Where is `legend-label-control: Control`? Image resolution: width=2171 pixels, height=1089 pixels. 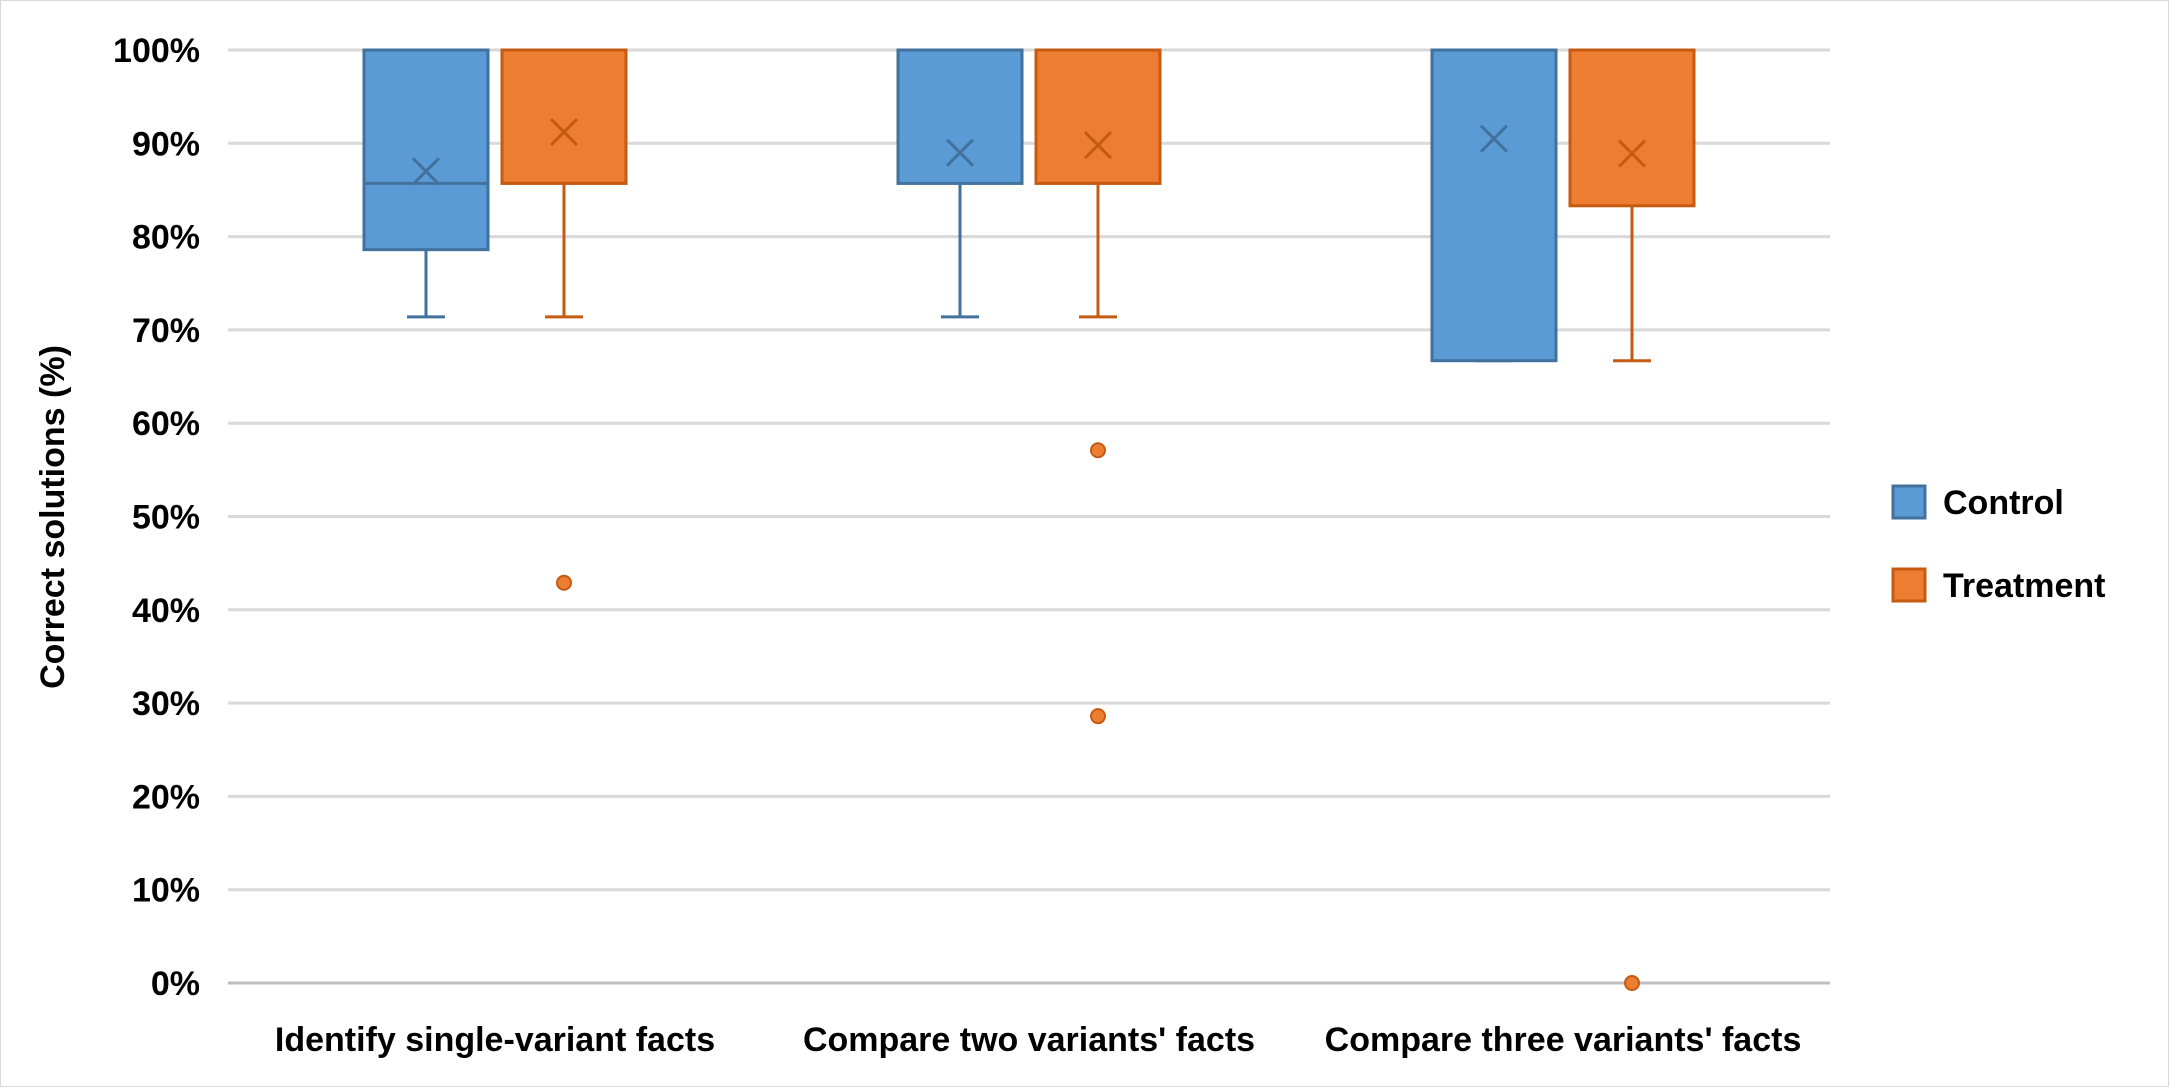
legend-label-control: Control is located at coordinates (2003, 503).